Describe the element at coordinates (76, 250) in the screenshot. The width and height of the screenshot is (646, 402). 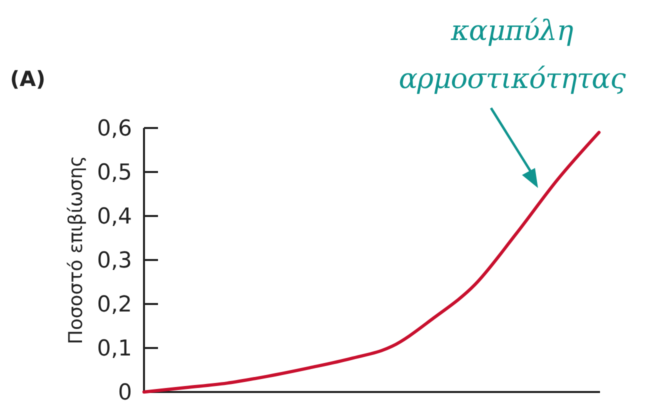
I see `y-axis-title: Ποσοστό επιβίωσης` at that location.